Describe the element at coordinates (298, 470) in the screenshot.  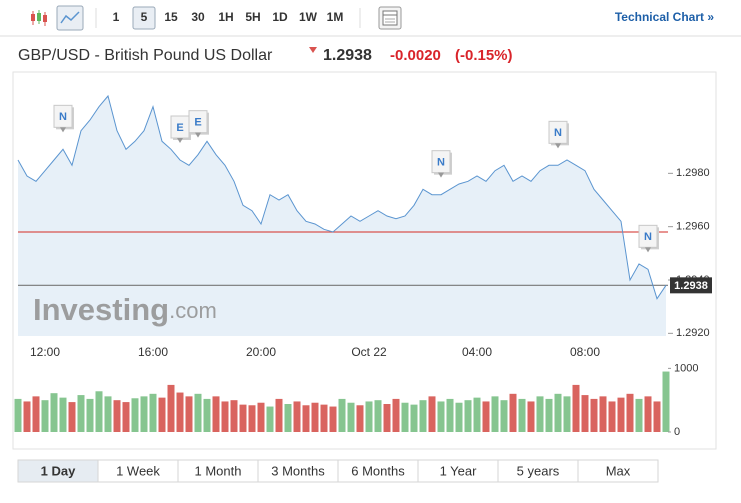
I see `range-tab: 3 Months` at that location.